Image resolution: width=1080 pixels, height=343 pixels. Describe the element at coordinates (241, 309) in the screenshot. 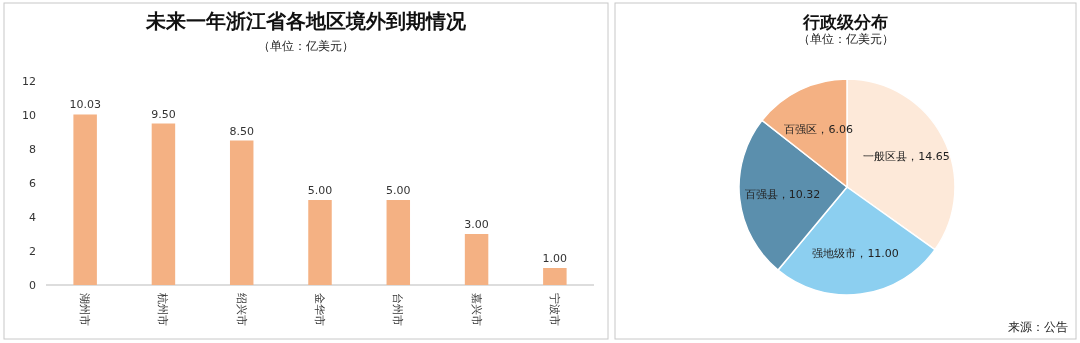

I see `x-tick-label: 绍兴市` at that location.